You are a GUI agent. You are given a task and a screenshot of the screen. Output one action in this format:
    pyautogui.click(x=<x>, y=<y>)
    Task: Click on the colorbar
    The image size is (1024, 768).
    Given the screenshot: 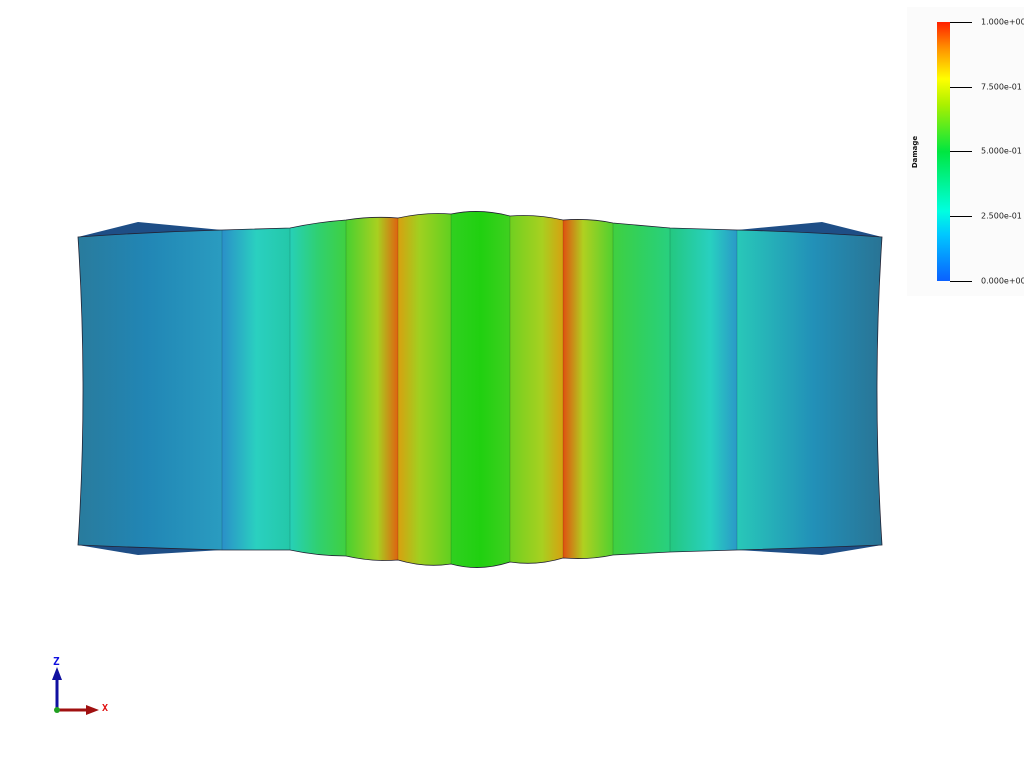 What is the action you would take?
    pyautogui.click(x=943, y=151)
    